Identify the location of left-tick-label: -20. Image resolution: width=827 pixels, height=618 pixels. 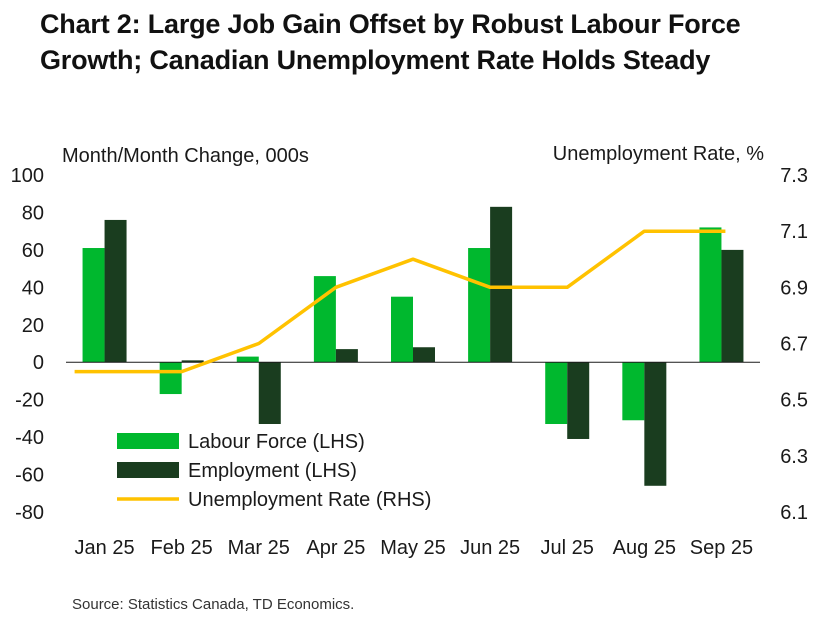
(29, 401).